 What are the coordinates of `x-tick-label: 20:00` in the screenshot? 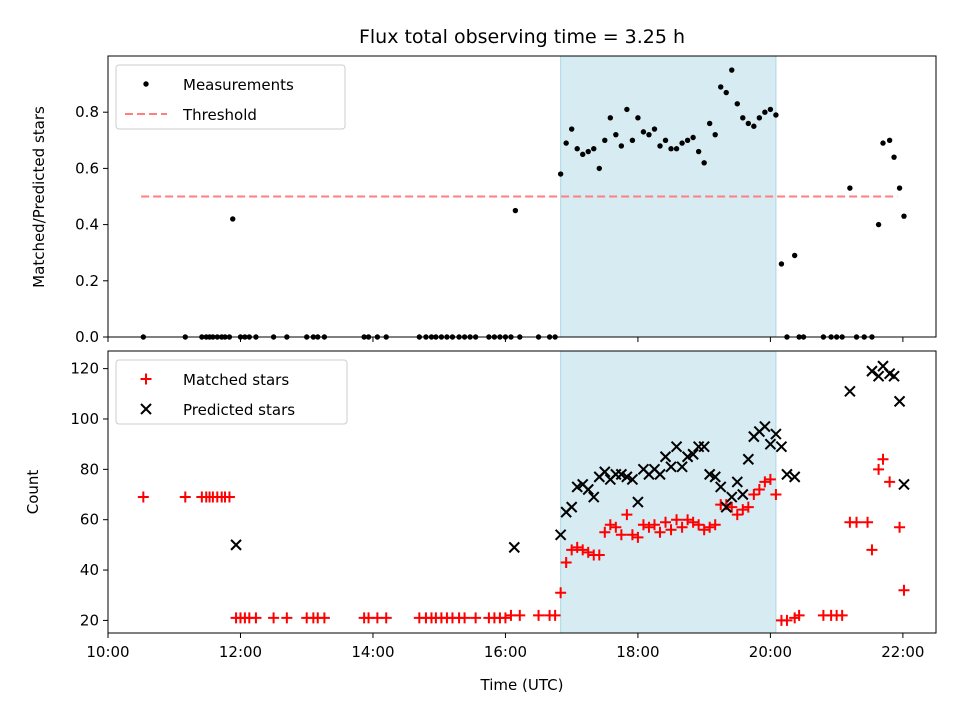 It's located at (770, 652).